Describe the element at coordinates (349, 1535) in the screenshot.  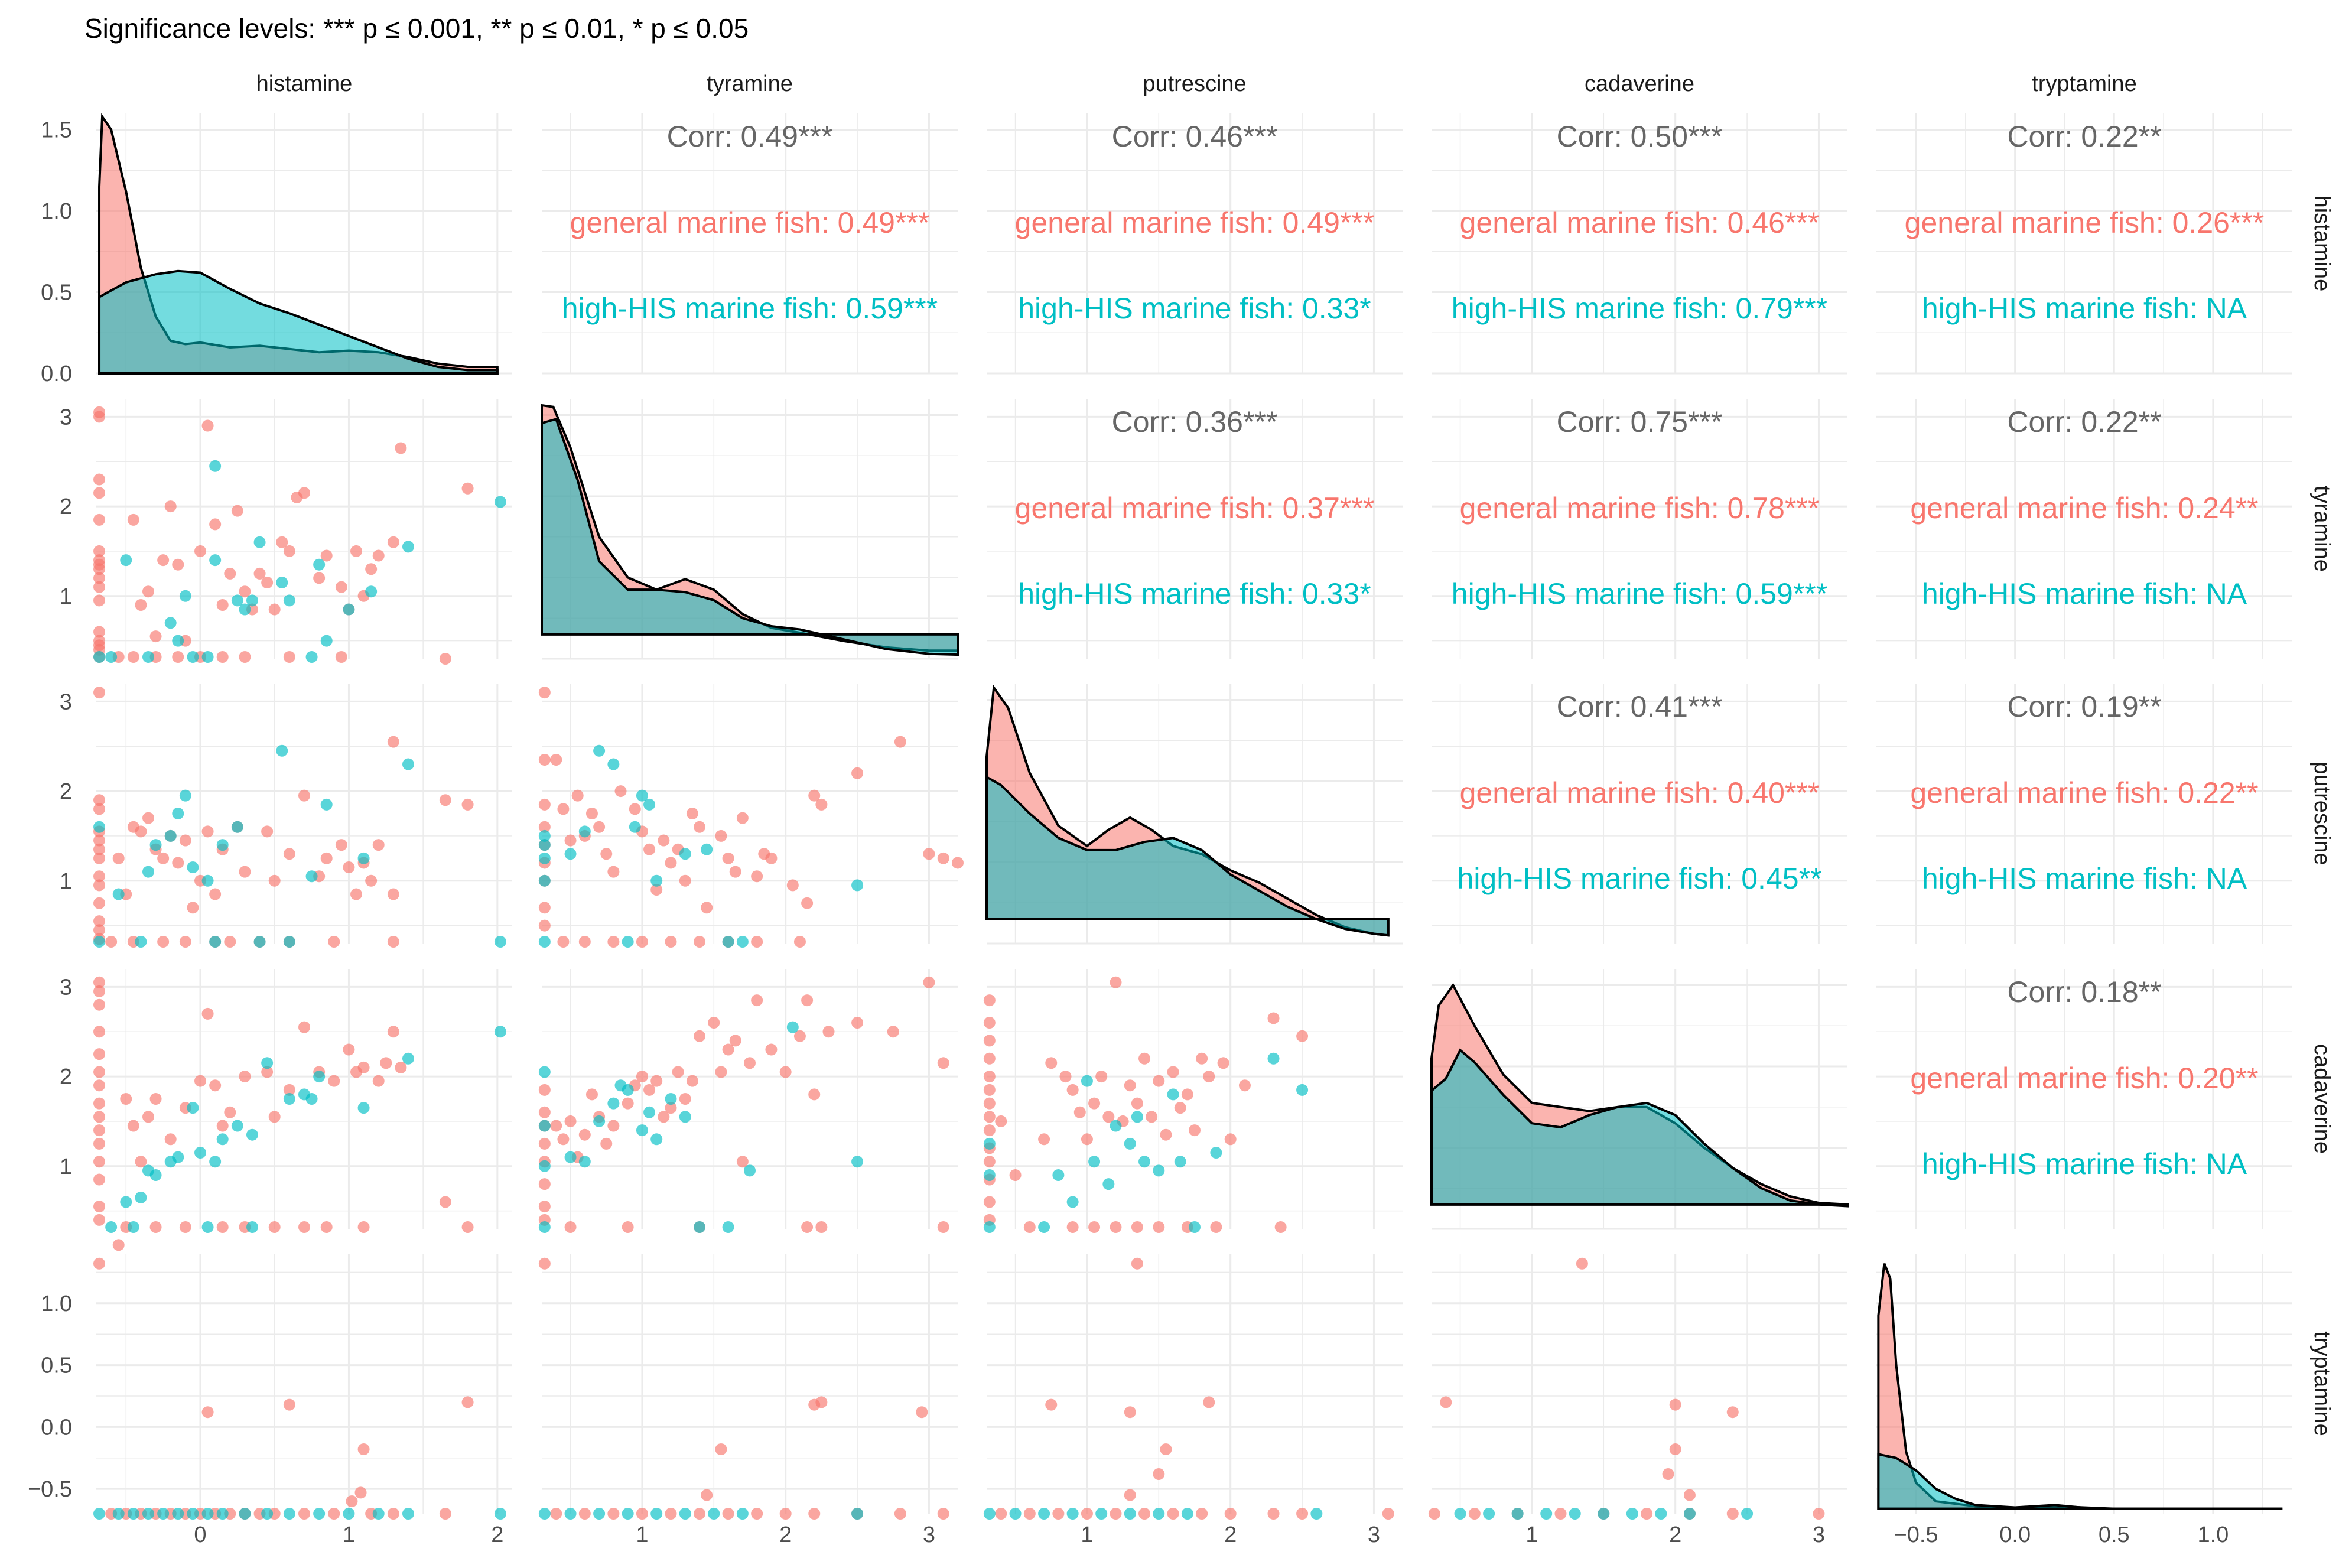
I see `x-tick-label-histamine: 1` at that location.